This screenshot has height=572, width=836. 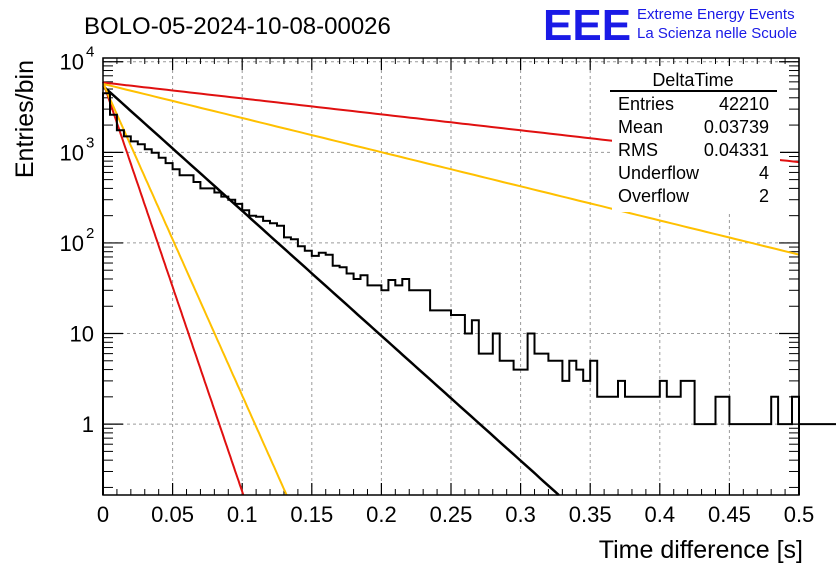 What do you see at coordinates (764, 196) in the screenshot?
I see `stats-value-overflow: 2` at bounding box center [764, 196].